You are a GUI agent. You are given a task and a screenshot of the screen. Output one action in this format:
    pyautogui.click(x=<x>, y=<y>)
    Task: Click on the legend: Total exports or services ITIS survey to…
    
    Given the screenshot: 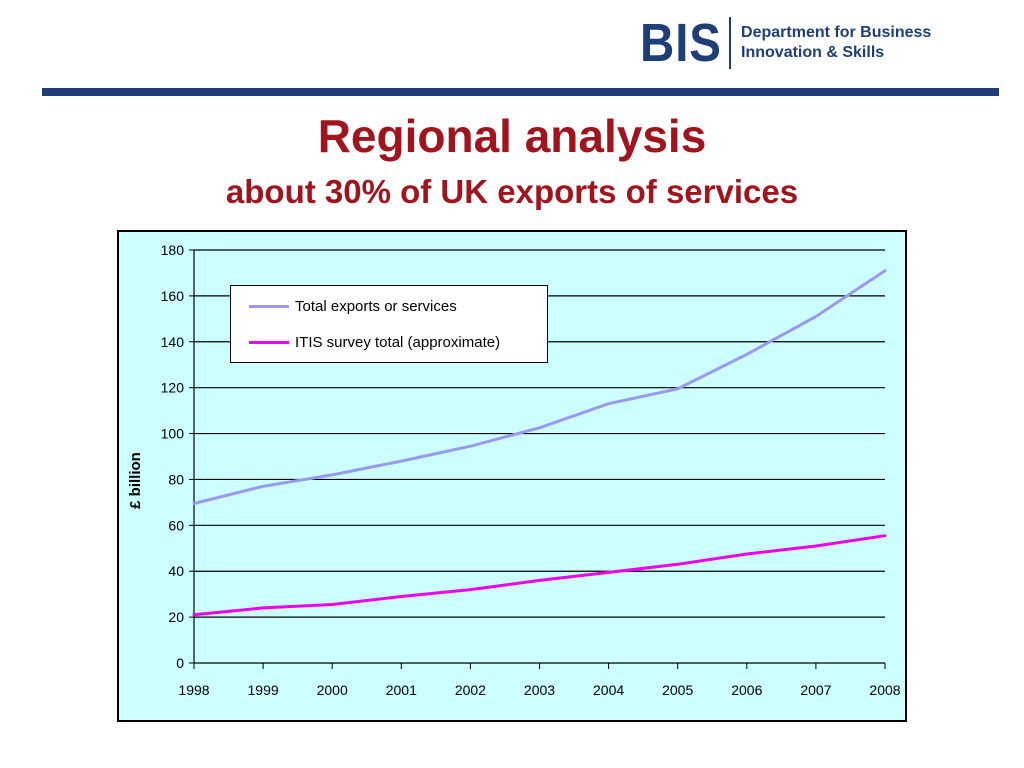 What is the action you would take?
    pyautogui.click(x=389, y=324)
    